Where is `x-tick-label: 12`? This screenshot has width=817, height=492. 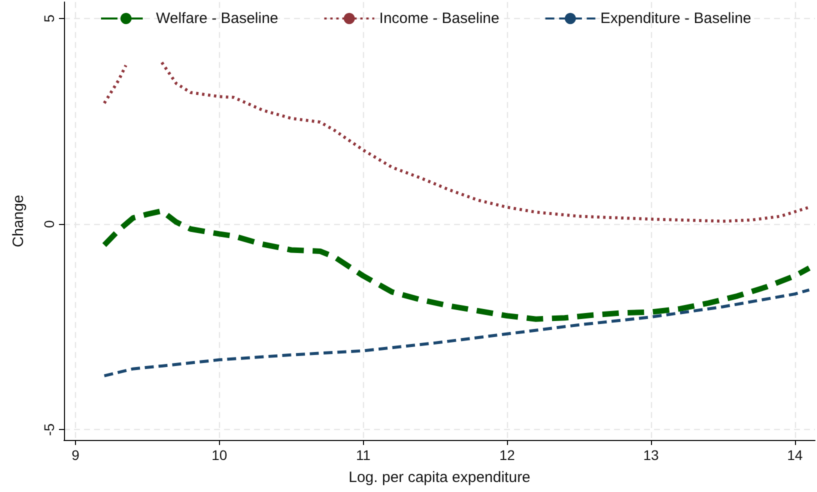
x-tick-label: 12 is located at coordinates (507, 455).